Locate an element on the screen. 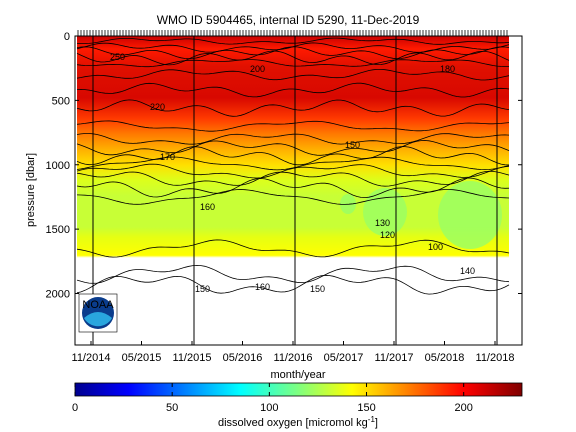 The width and height of the screenshot is (576, 432). y-tick-label: 1000 is located at coordinates (58, 166).